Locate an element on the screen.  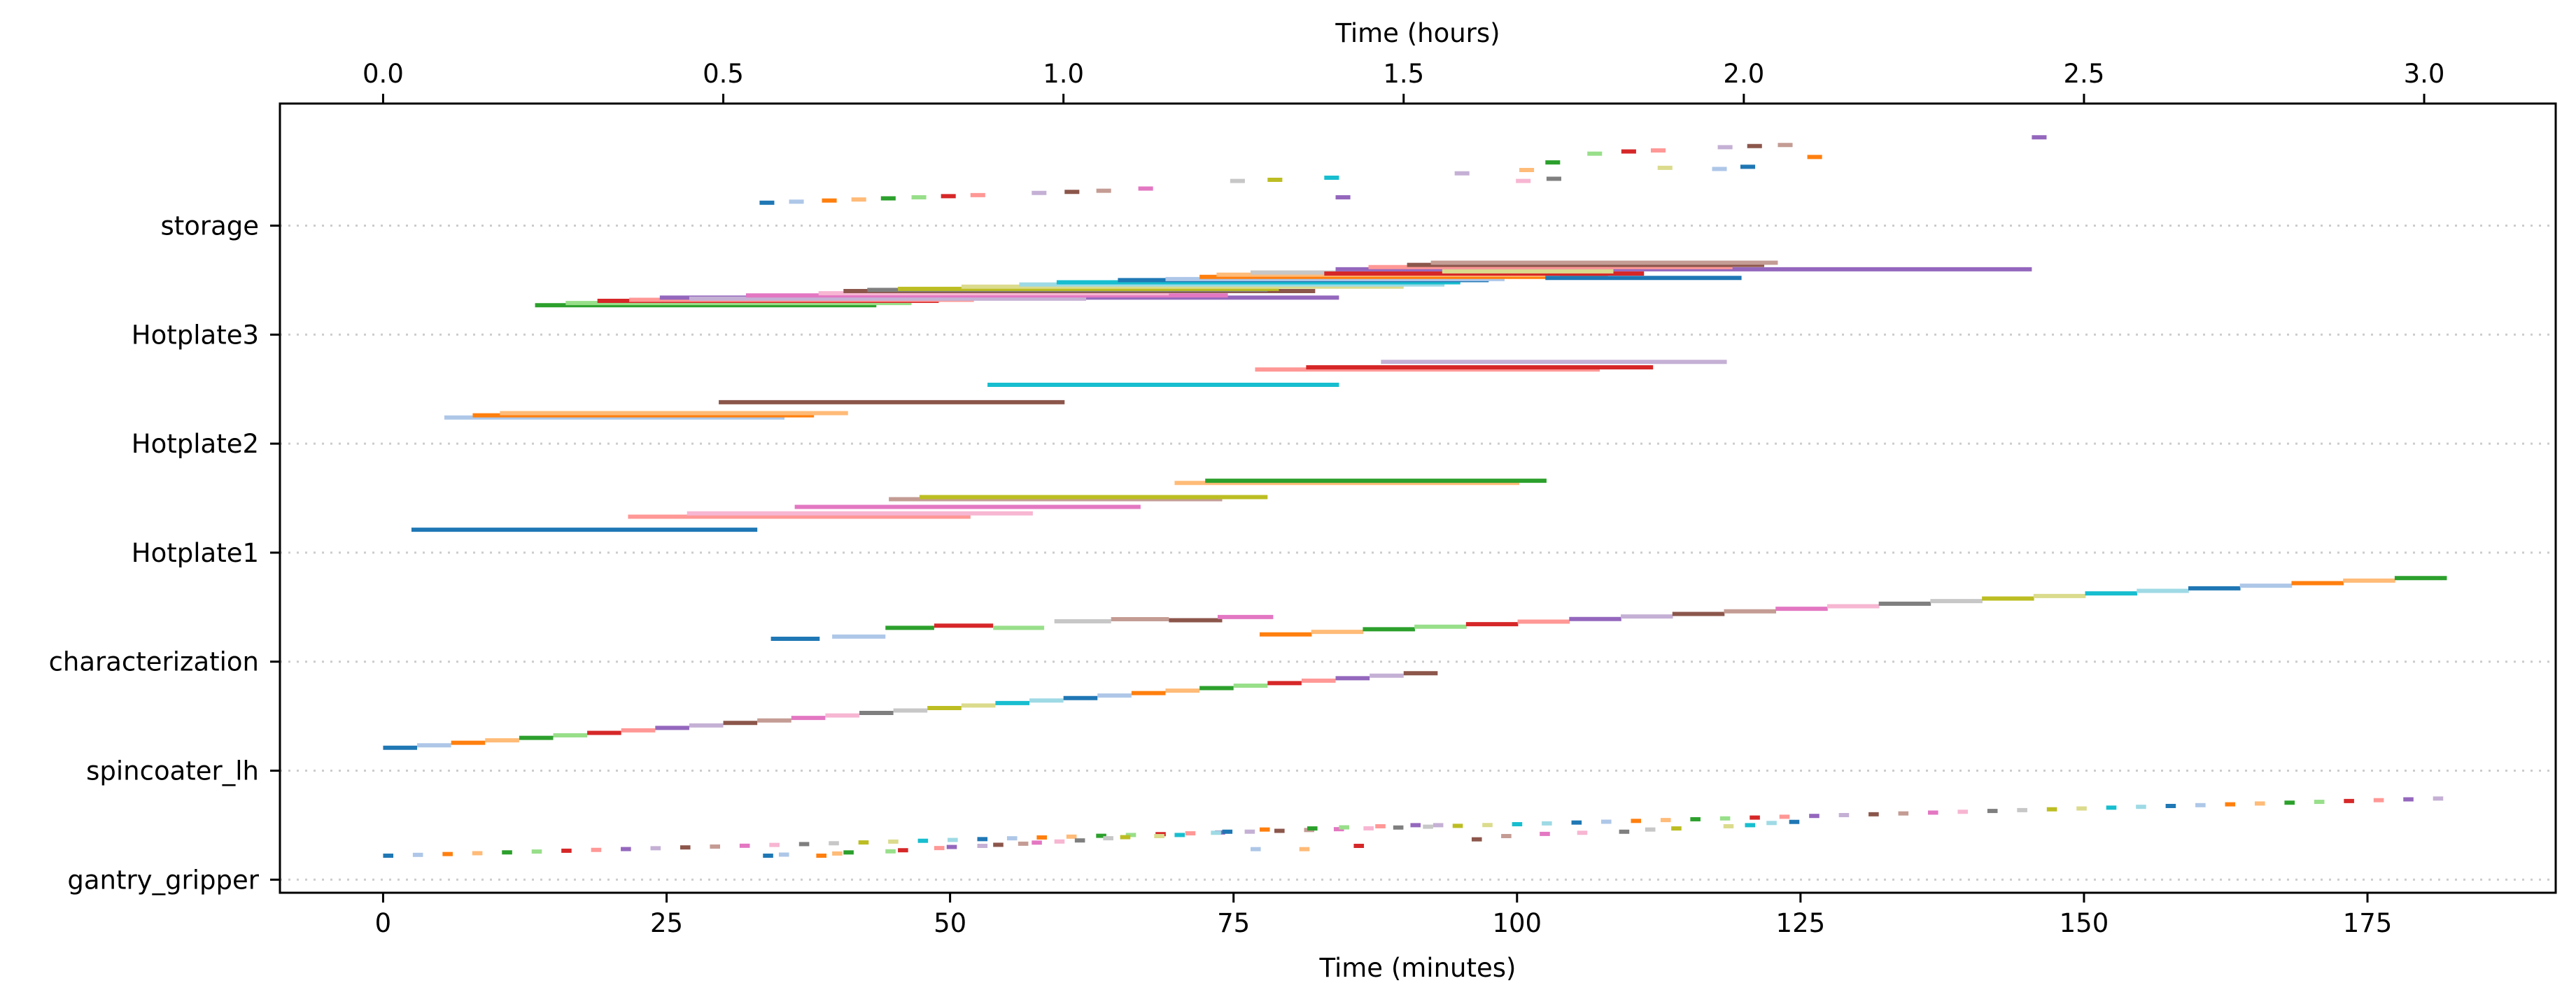
y-tick-label: gantry_gripper is located at coordinates (163, 880).